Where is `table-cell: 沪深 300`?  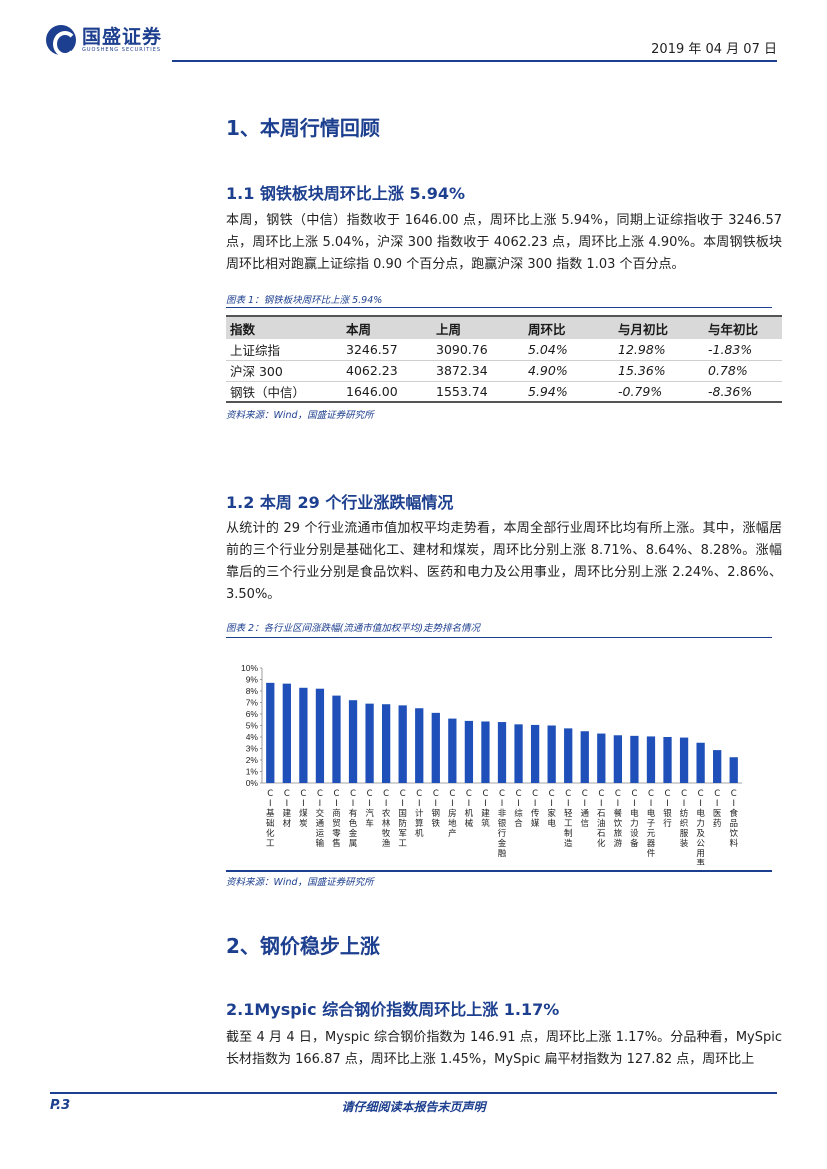 table-cell: 沪深 300 is located at coordinates (284, 371).